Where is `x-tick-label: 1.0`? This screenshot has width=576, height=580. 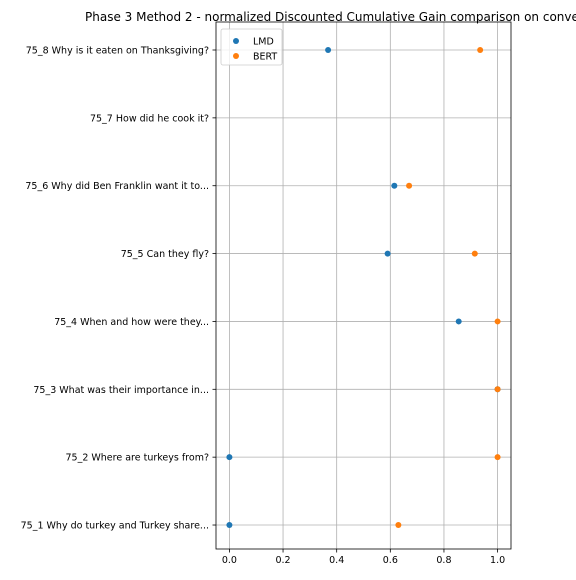 x-tick-label: 1.0 is located at coordinates (497, 560).